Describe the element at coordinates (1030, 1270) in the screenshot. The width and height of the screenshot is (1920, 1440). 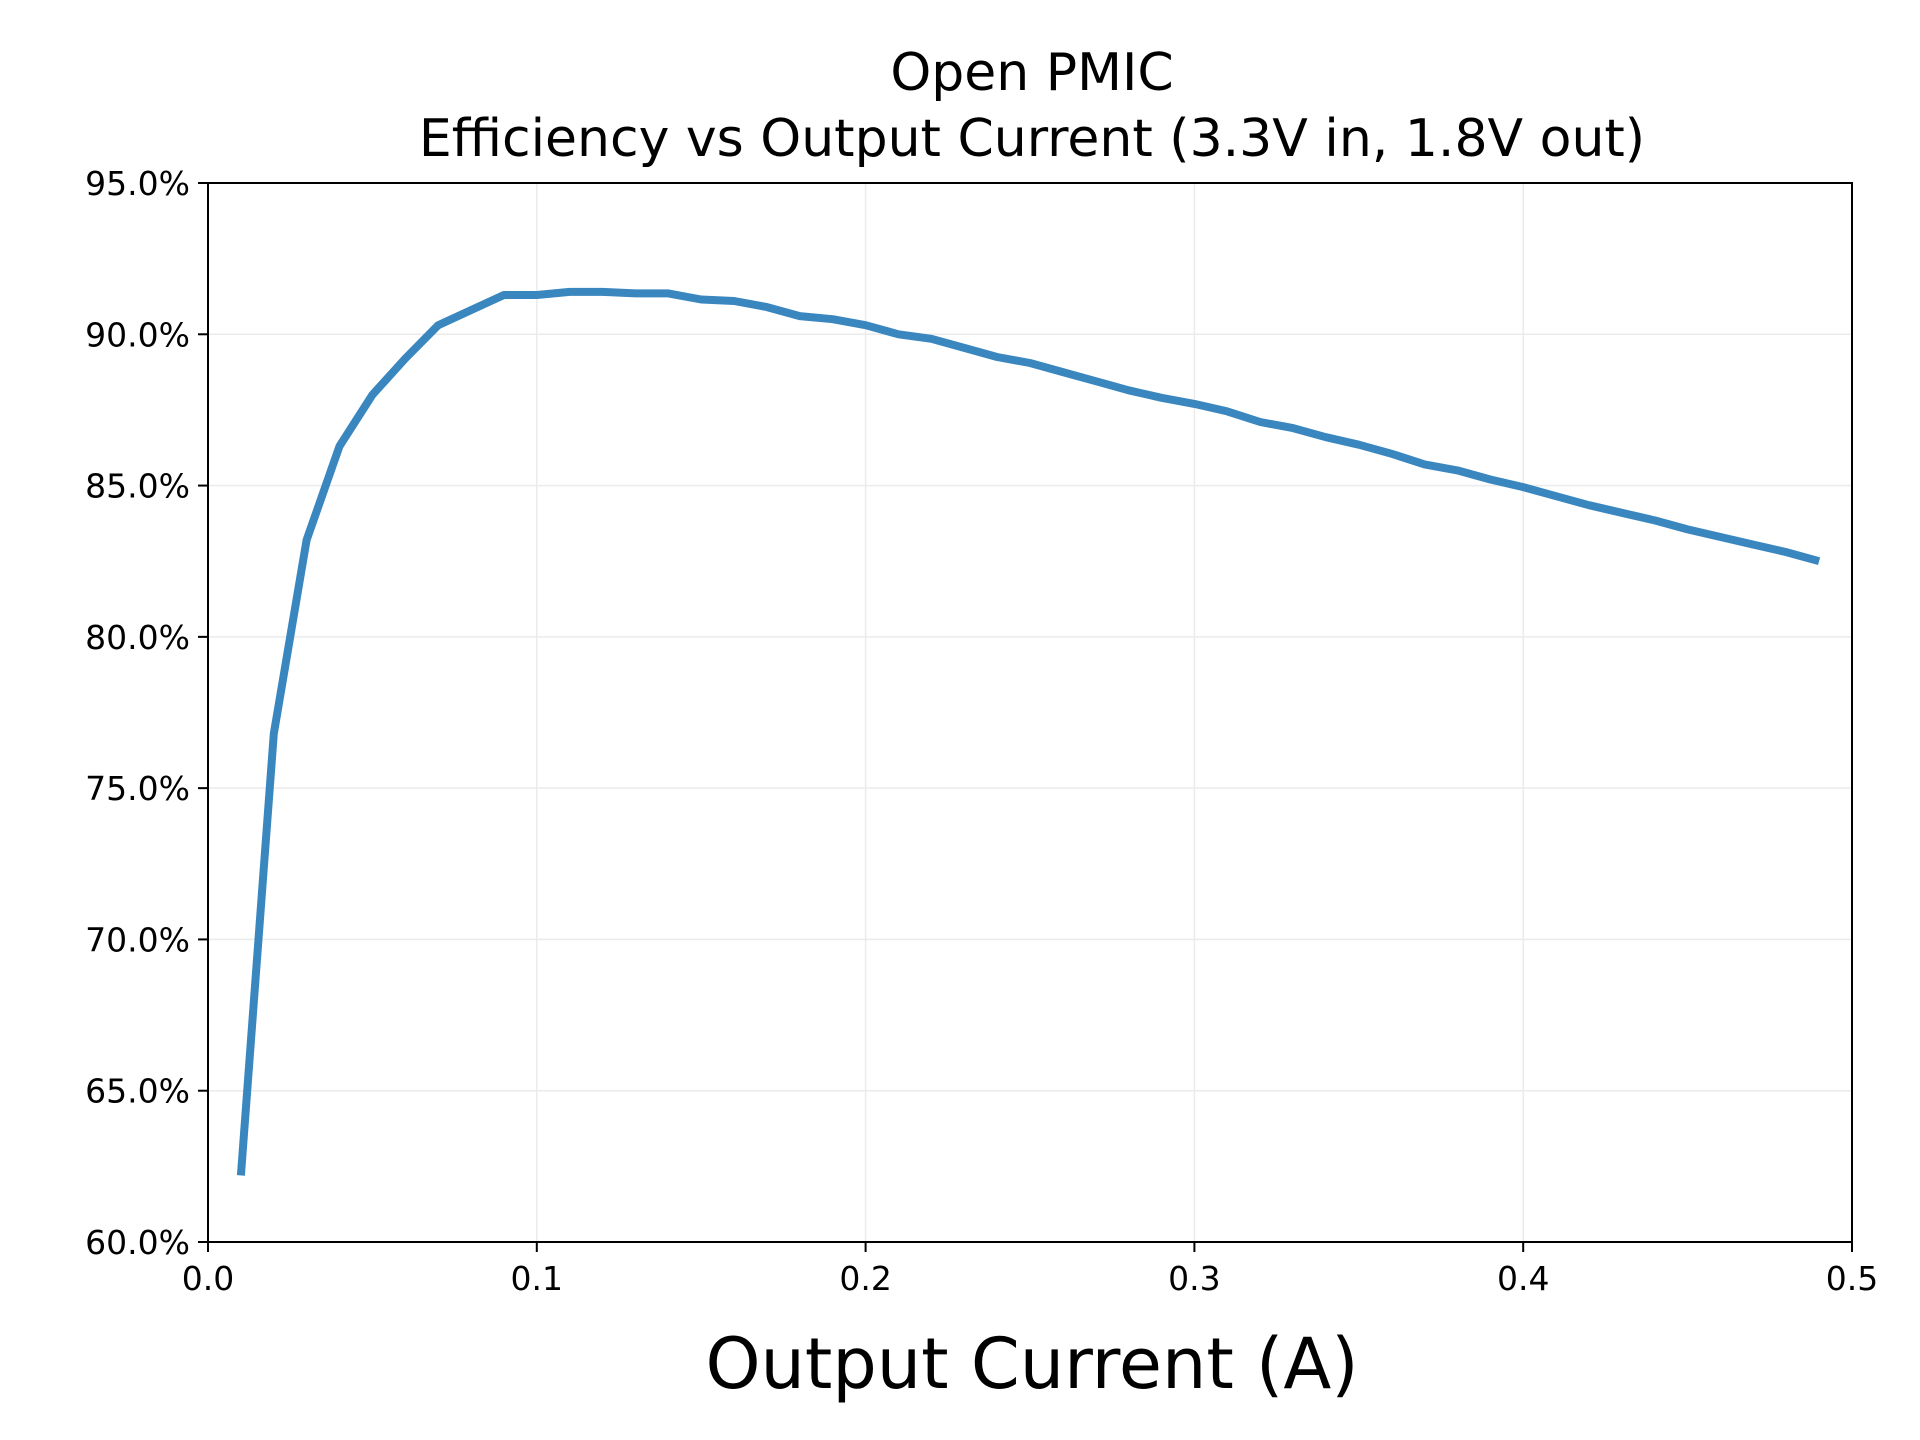
I see `x-axis-ticks: 0.0 0.1 0.2 0.3 0.4 0.5` at that location.